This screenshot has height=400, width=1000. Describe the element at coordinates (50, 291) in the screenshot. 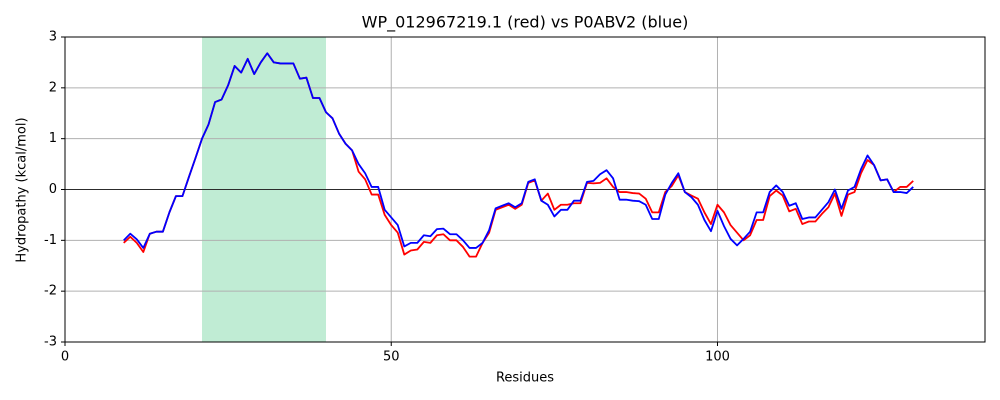

I see `y-tick-label: -2` at that location.